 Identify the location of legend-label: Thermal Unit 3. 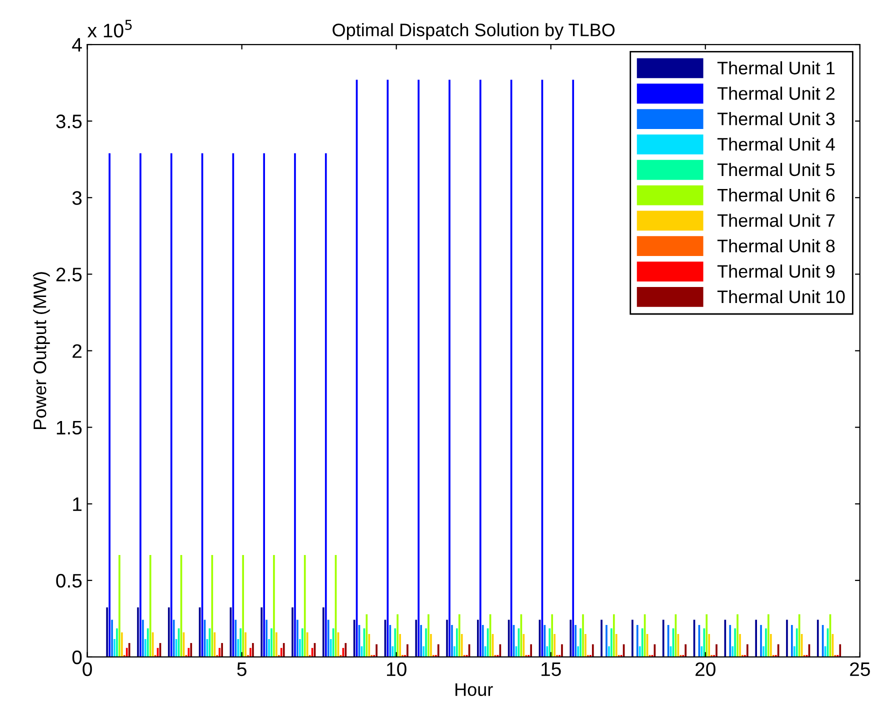
(776, 119).